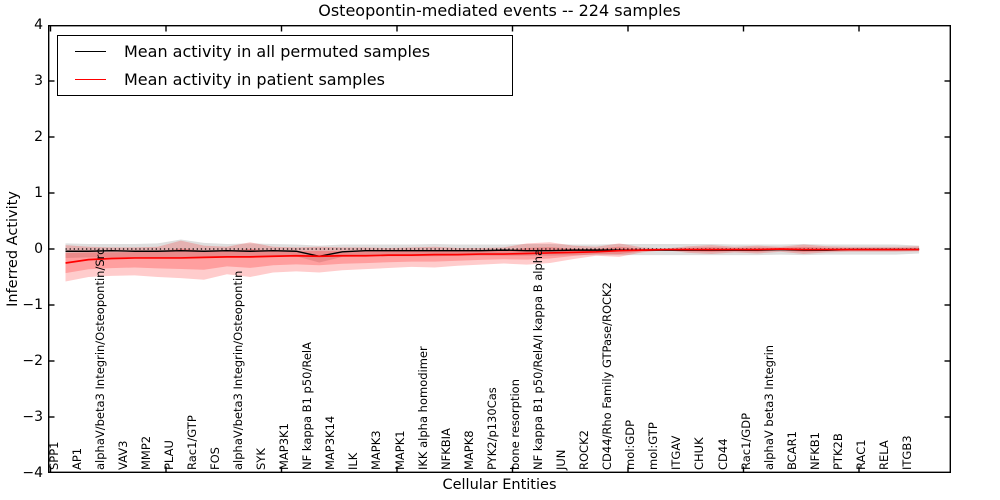 The height and width of the screenshot is (500, 1000). Describe the element at coordinates (499, 485) in the screenshot. I see `x-axis-label: Cellular Entities` at that location.